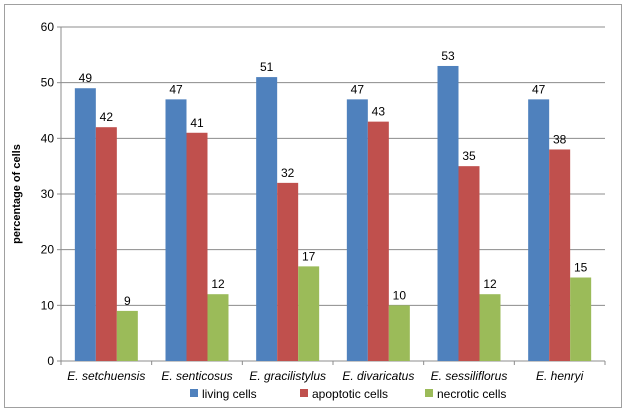  Describe the element at coordinates (471, 394) in the screenshot. I see `legend-label: necrotic cells` at that location.